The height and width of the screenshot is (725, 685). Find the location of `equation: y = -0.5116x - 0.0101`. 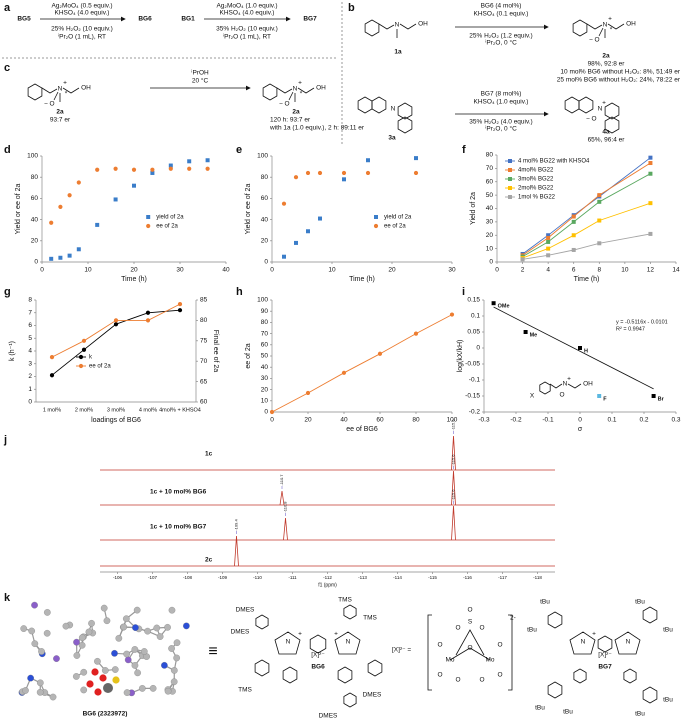

equation: y = -0.5116x - 0.0101 is located at coordinates (642, 322).